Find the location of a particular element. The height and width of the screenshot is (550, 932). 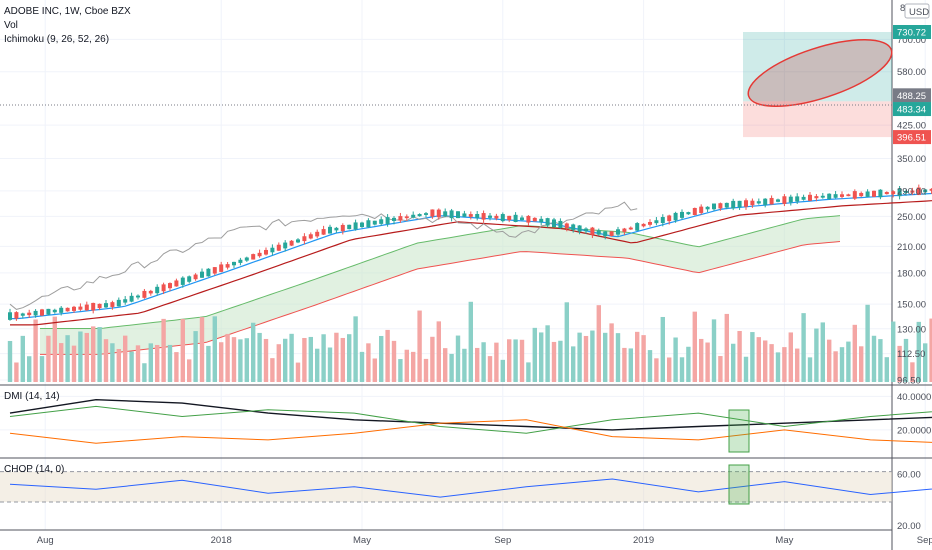

y-tick-label: 112.50 is located at coordinates (911, 354).